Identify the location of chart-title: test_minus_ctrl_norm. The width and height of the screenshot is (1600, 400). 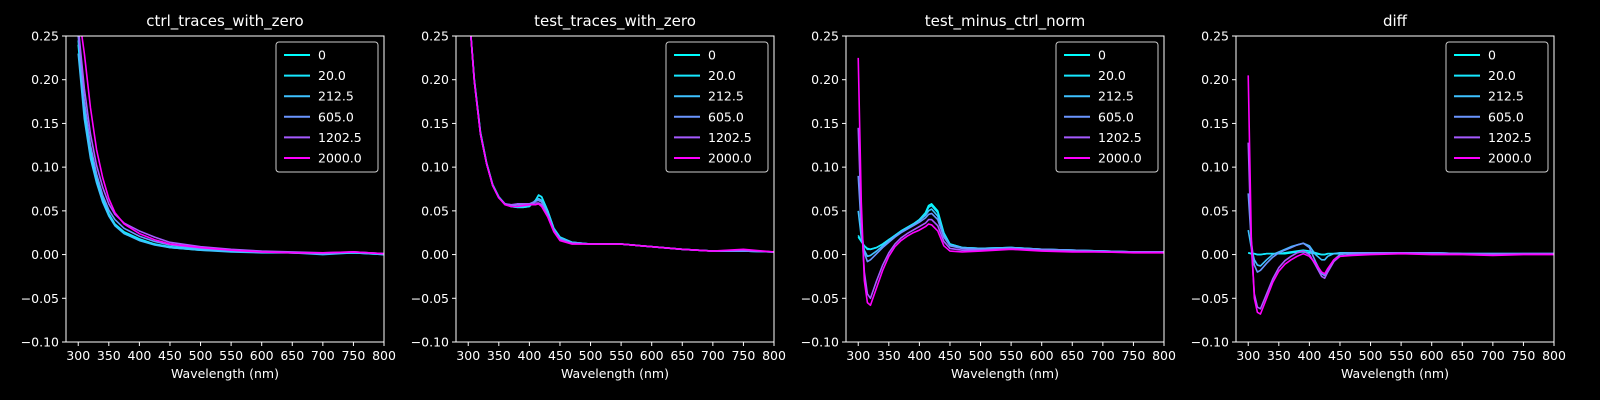
(1005, 21).